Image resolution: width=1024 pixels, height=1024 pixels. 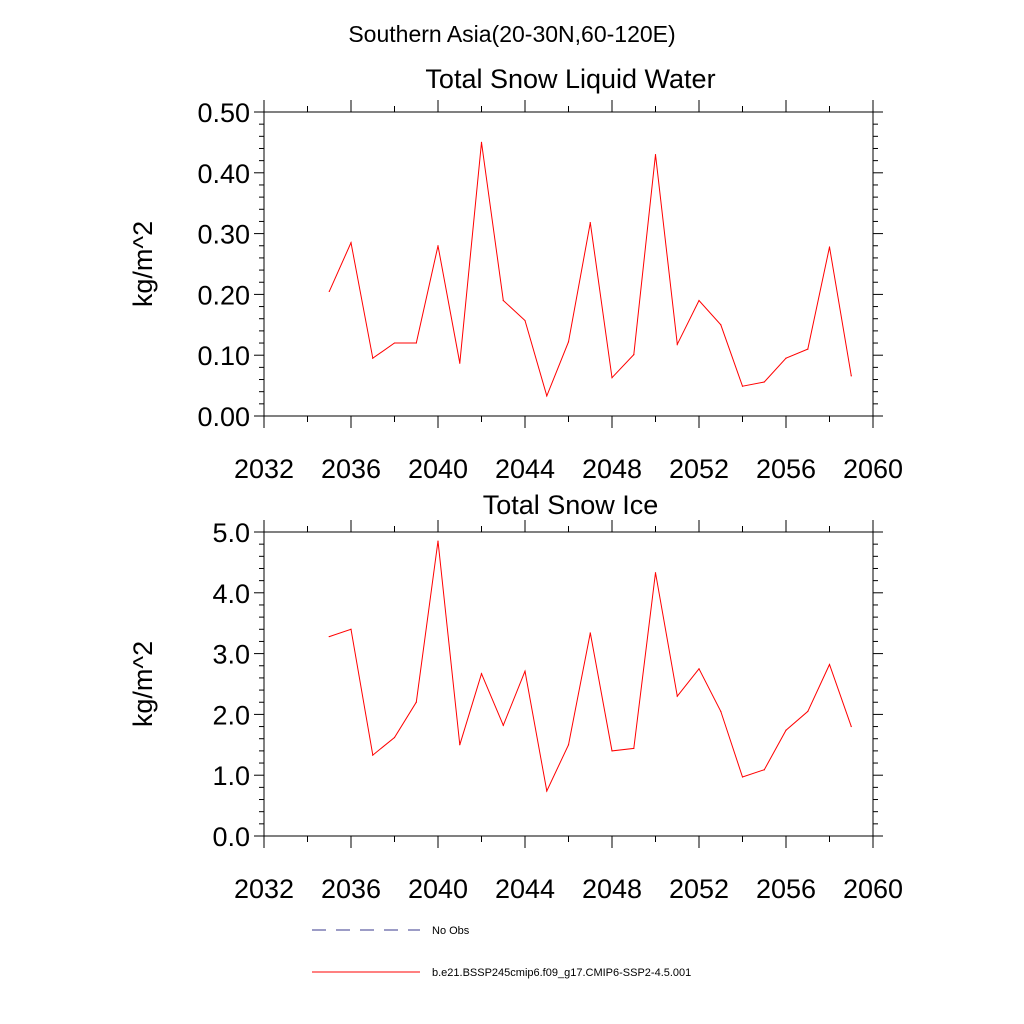 I want to click on y-tick-label: 3.0, so click(x=231, y=655).